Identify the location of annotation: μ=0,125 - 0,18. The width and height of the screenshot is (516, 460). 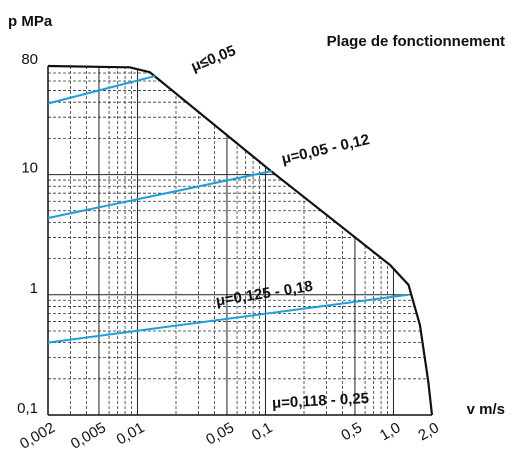
(264, 294).